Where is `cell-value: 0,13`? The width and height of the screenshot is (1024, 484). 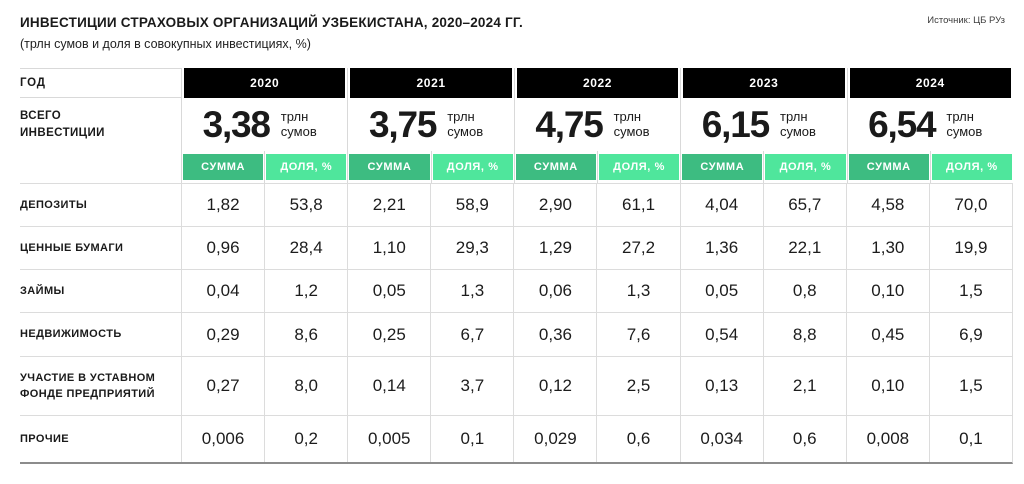
cell-value: 0,13 is located at coordinates (721, 386).